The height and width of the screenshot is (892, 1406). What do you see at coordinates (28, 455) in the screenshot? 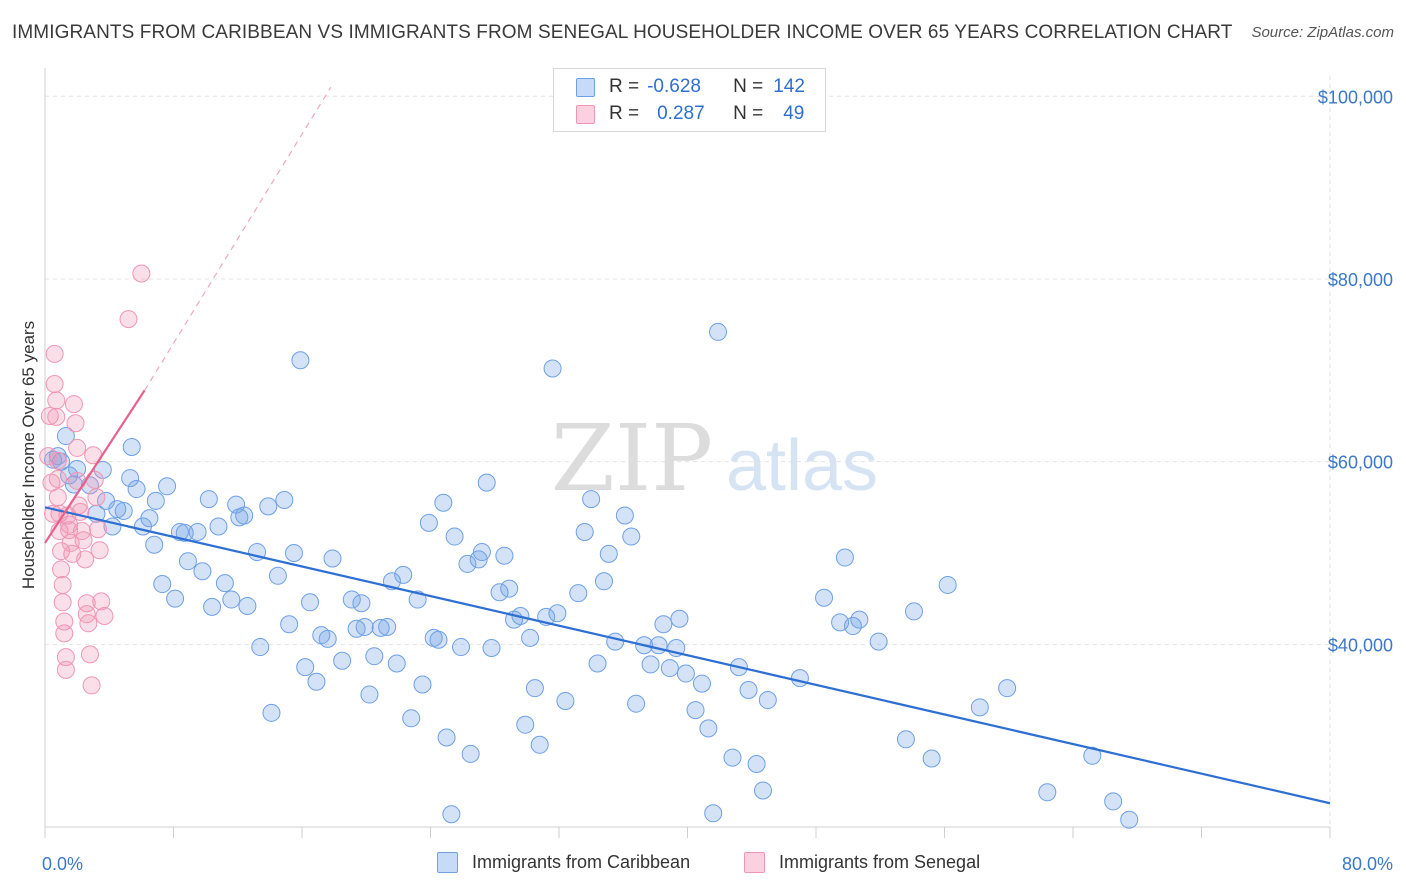
I see `y-axis-title: Householder Income Over 65 years` at bounding box center [28, 455].